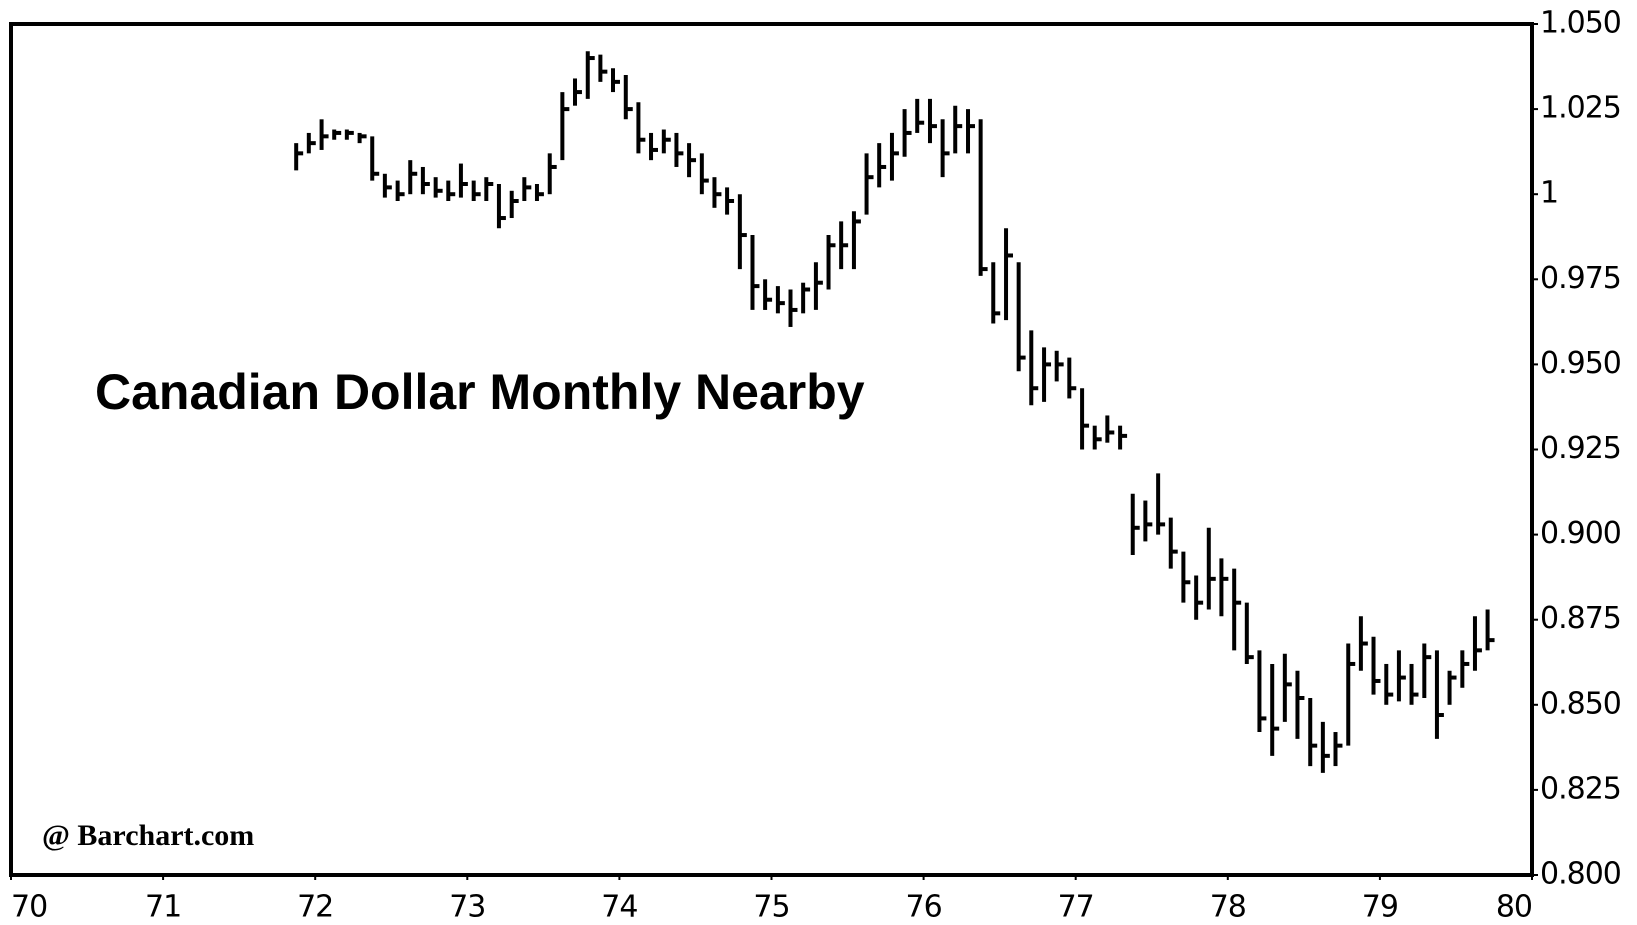  Describe the element at coordinates (315, 907) in the screenshot. I see `x-tick-label: 72` at that location.